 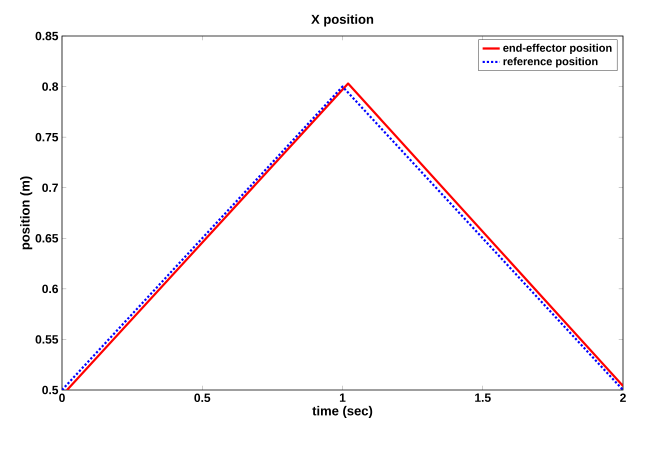 What do you see at coordinates (50, 390) in the screenshot?
I see `y-tick-label: 0.5` at bounding box center [50, 390].